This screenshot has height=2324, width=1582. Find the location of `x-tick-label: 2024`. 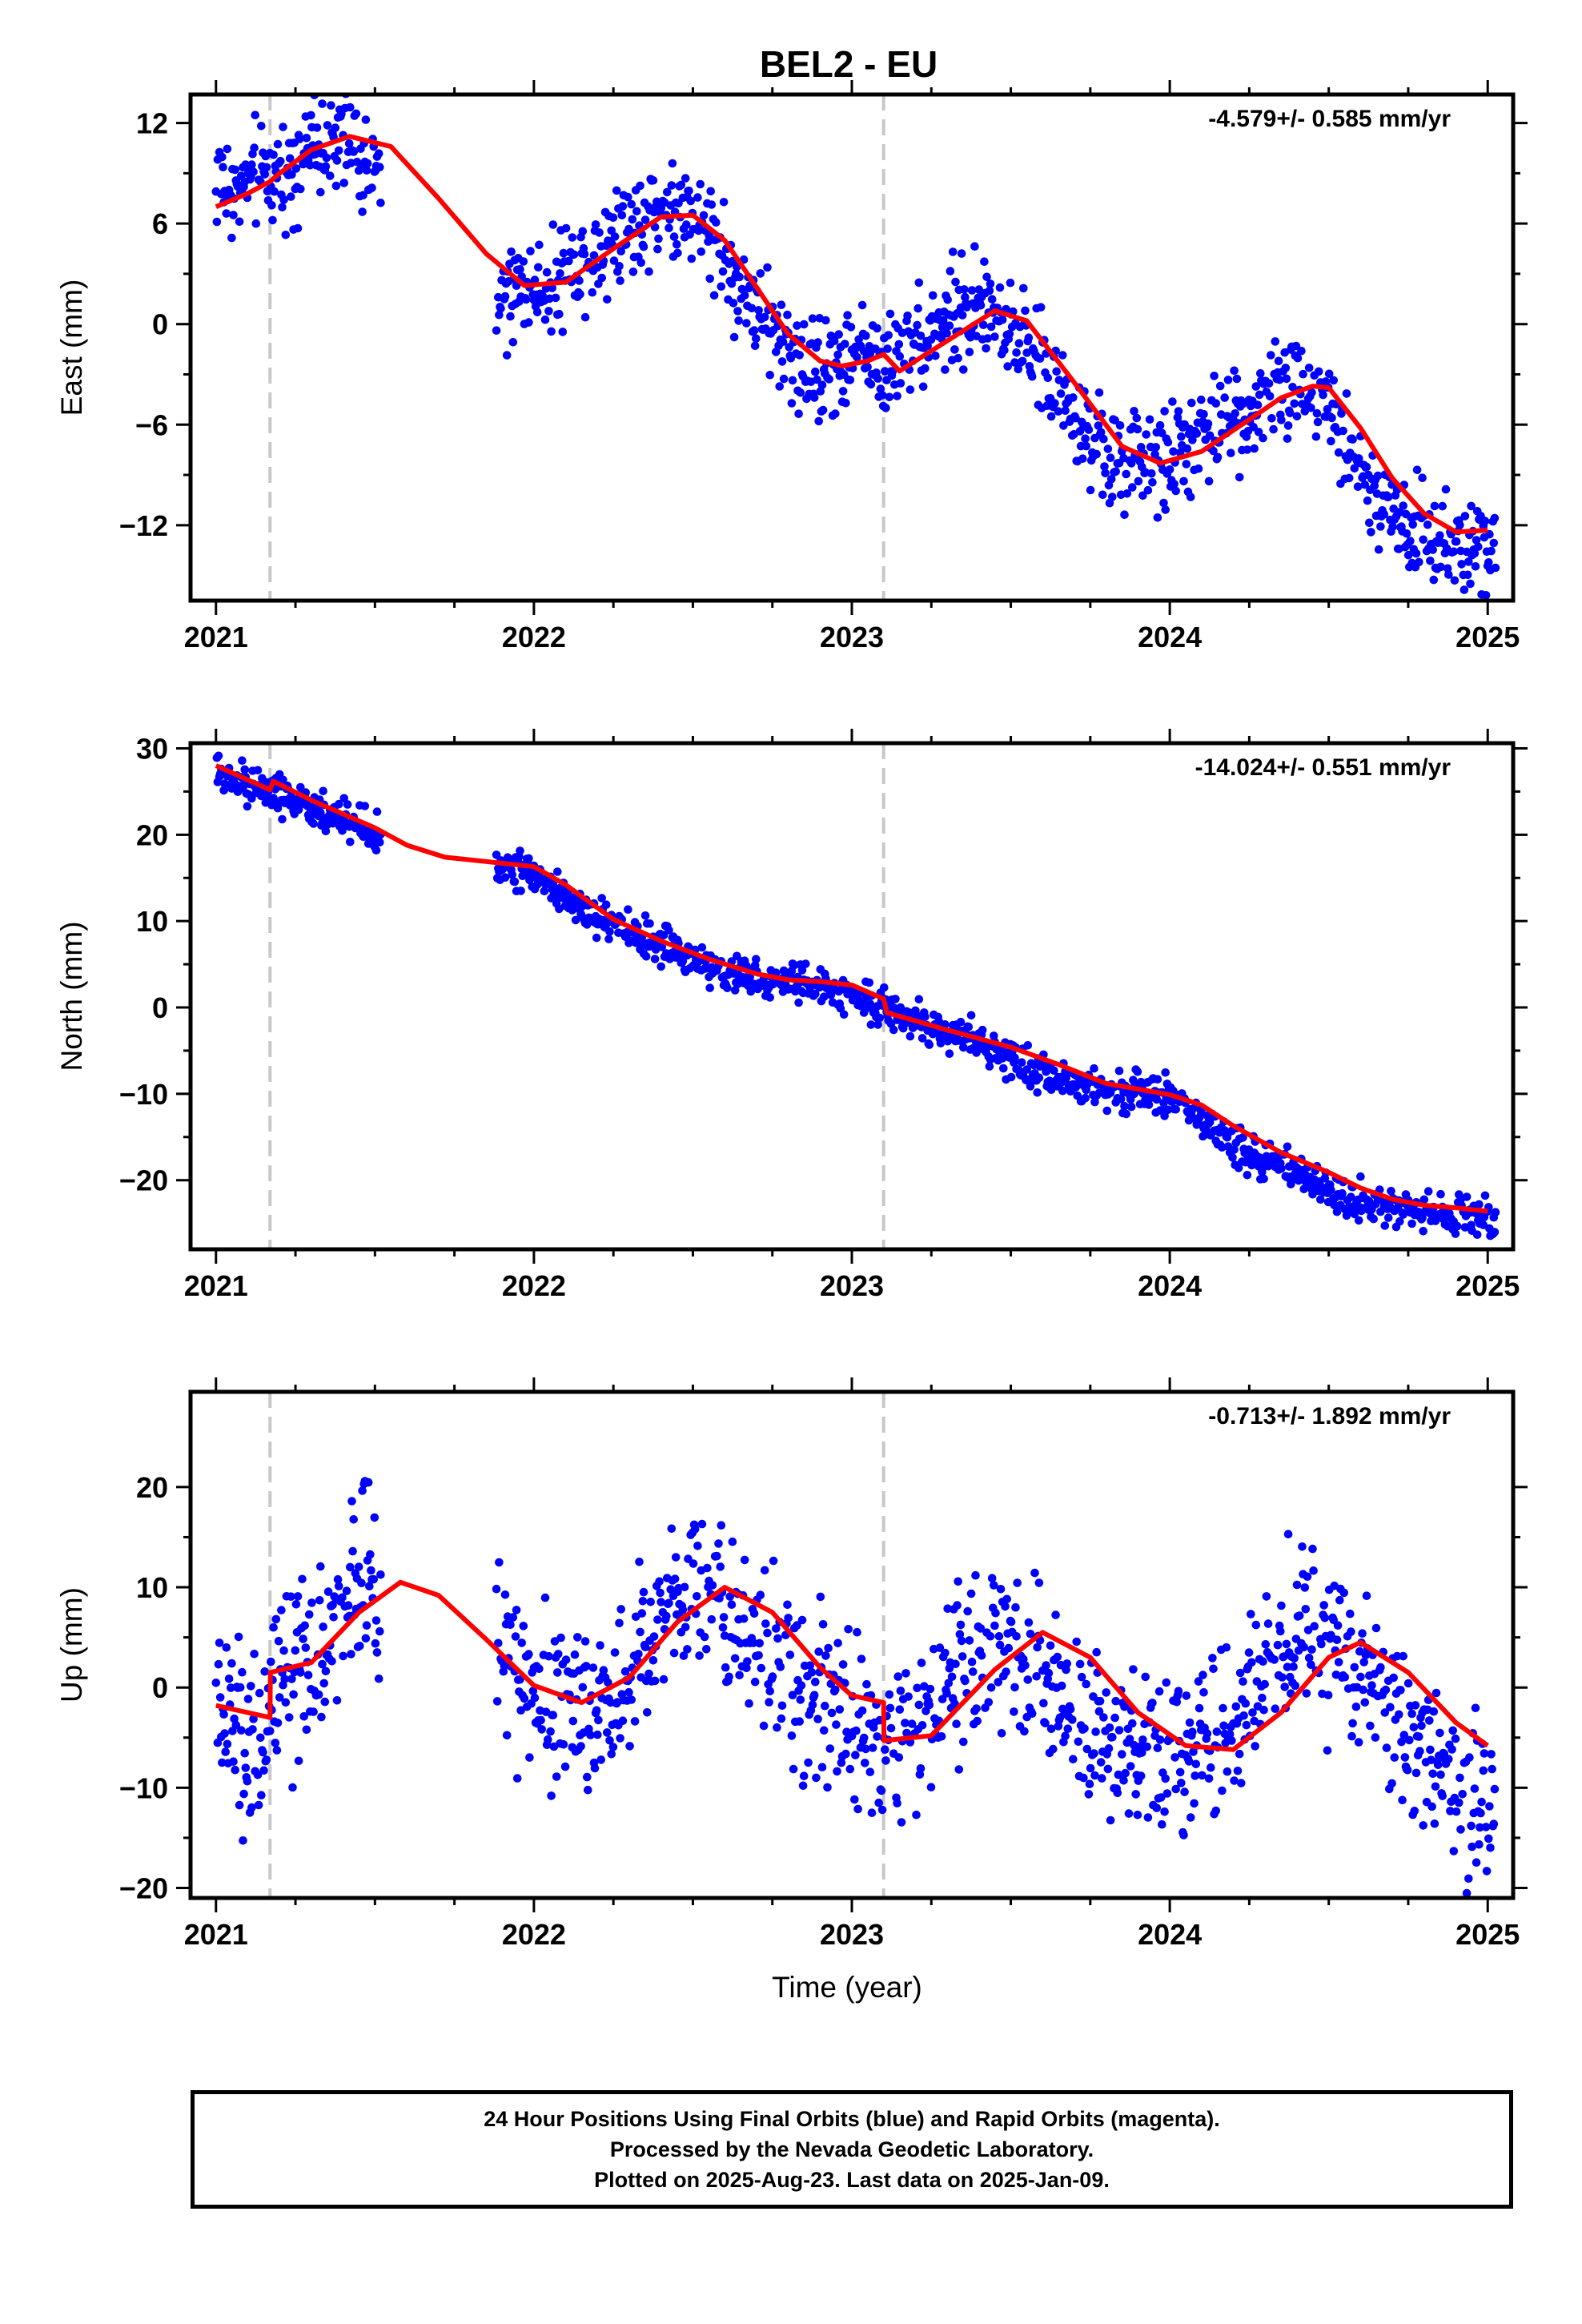

x-tick-label: 2024 is located at coordinates (1170, 1285).